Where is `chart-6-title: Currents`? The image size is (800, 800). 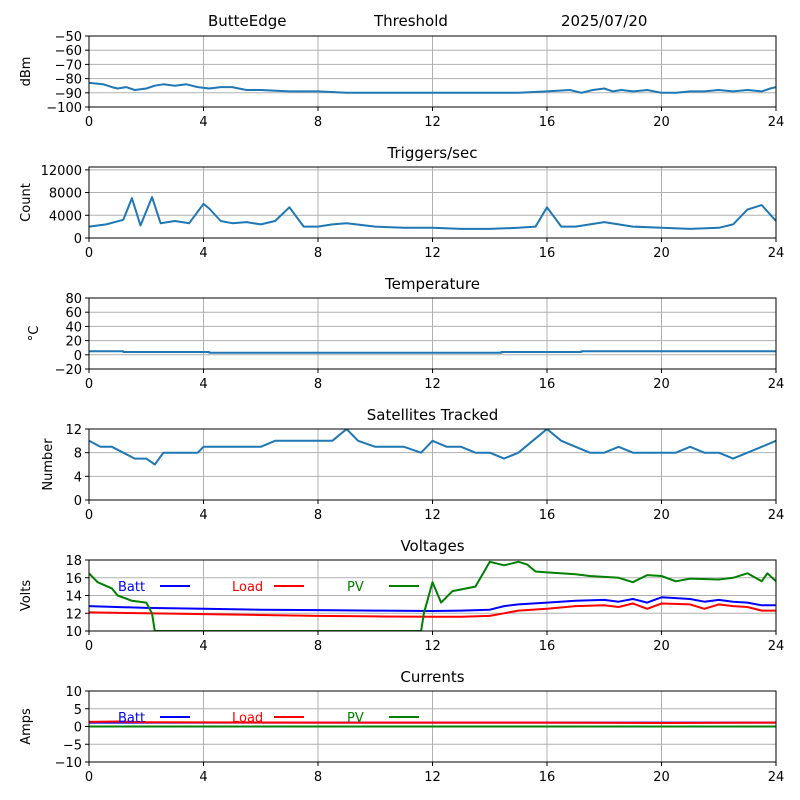
chart-6-title: Currents is located at coordinates (432, 677).